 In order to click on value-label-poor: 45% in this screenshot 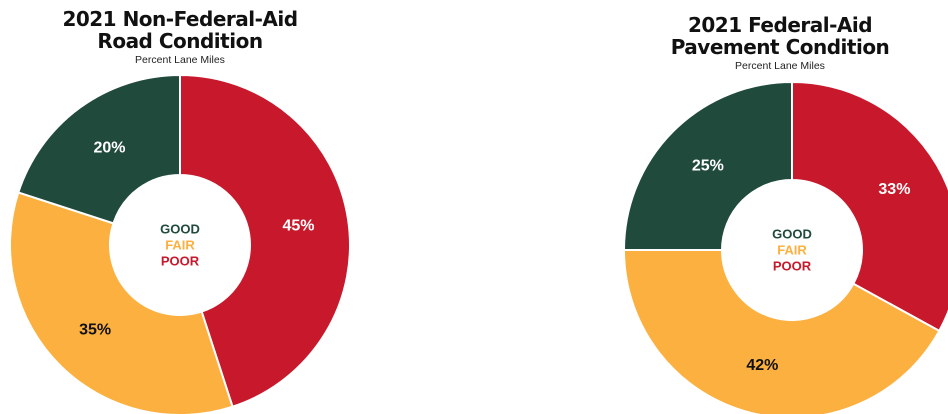, I will do `click(299, 226)`.